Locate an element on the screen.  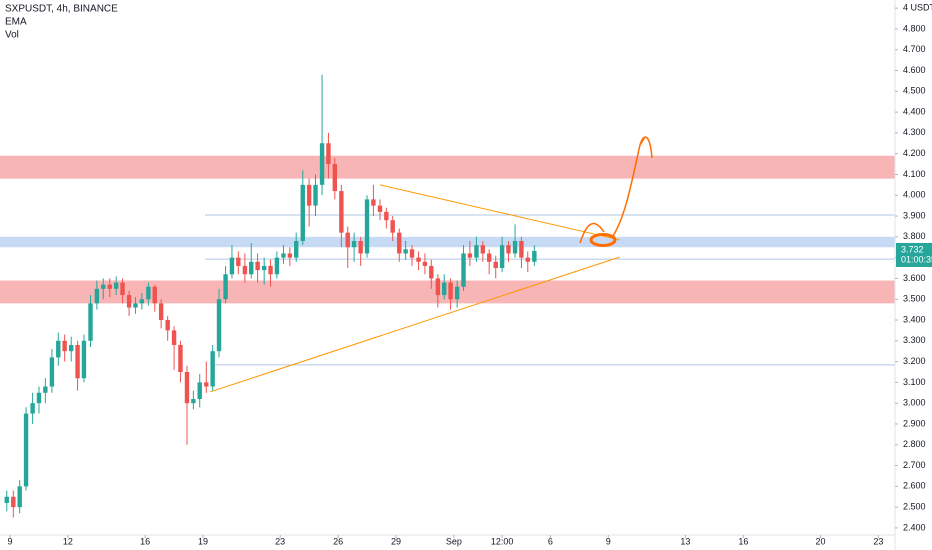
x-tick-label: 12:00 is located at coordinates (502, 541).